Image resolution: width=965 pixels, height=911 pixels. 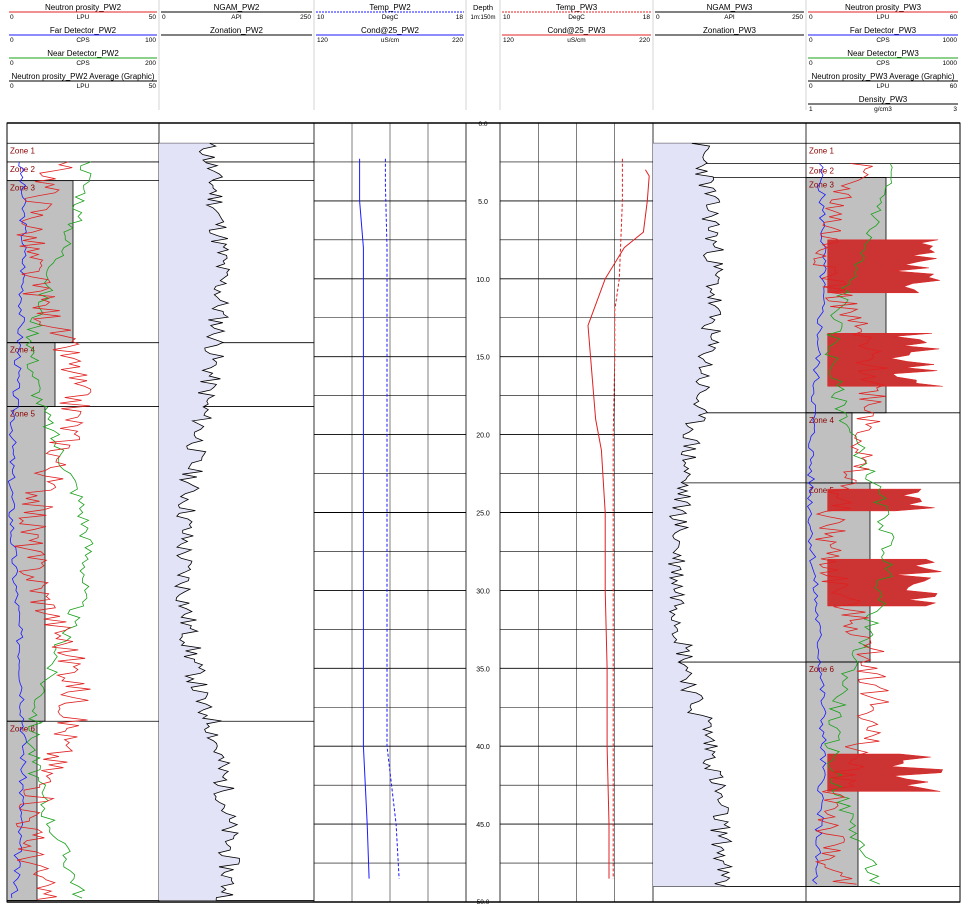 I want to click on track-header-pw2-ngam: NGAM_PW2 API 0 250 Zonation_PW2, so click(x=236, y=19).